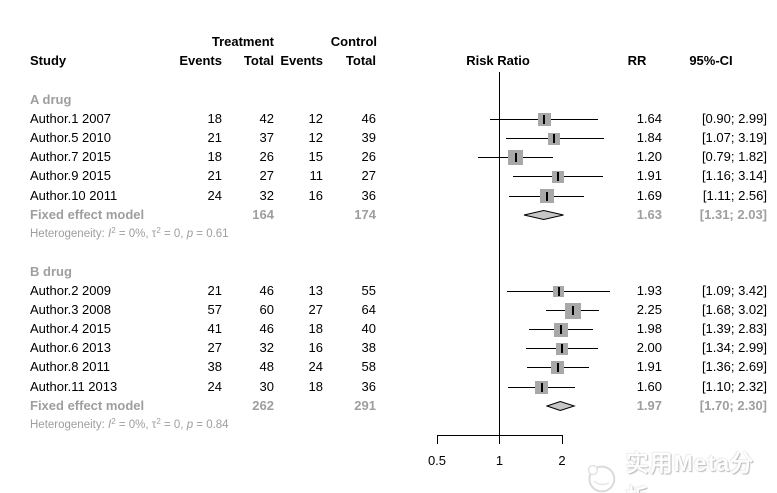 Image resolution: width=777 pixels, height=493 pixels. I want to click on x-axis-tick-label: 0.5, so click(437, 460).